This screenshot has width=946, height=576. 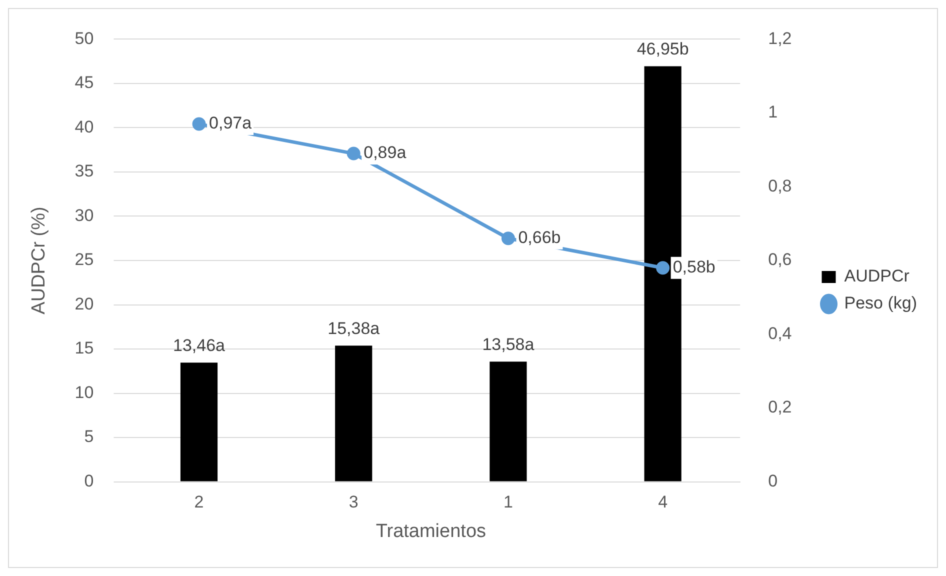 I want to click on y-tick-label: 15, so click(x=84, y=348).